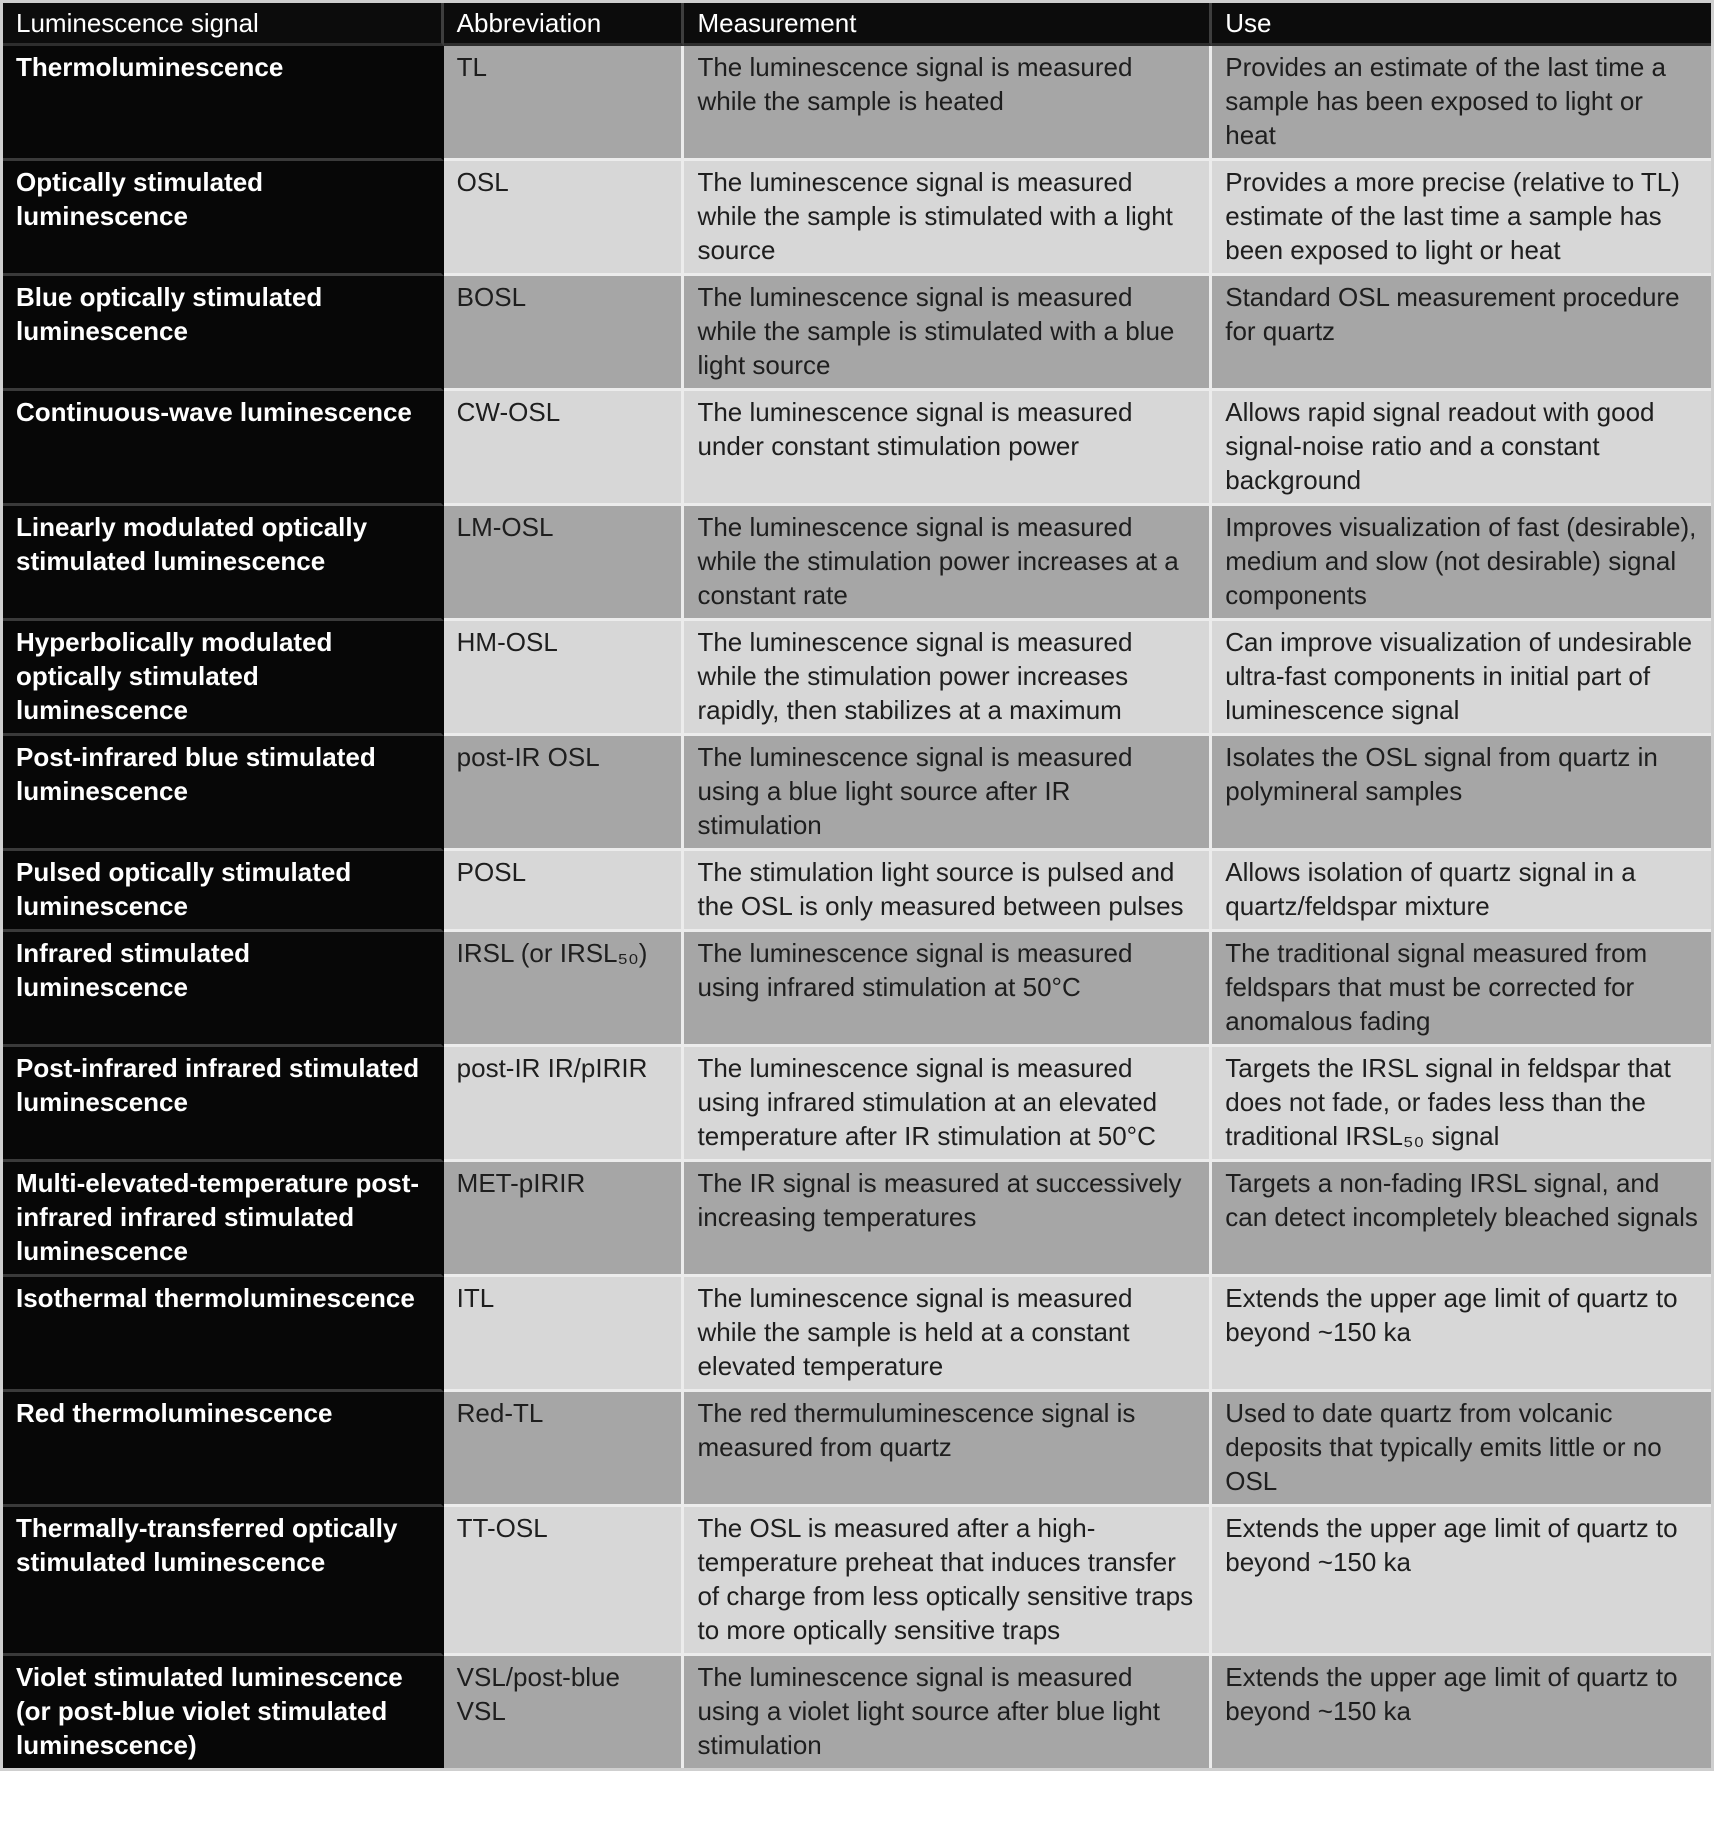 This screenshot has height=1847, width=1714. What do you see at coordinates (223, 333) in the screenshot?
I see `signal-cell: Blue optically stimulated luminescence` at bounding box center [223, 333].